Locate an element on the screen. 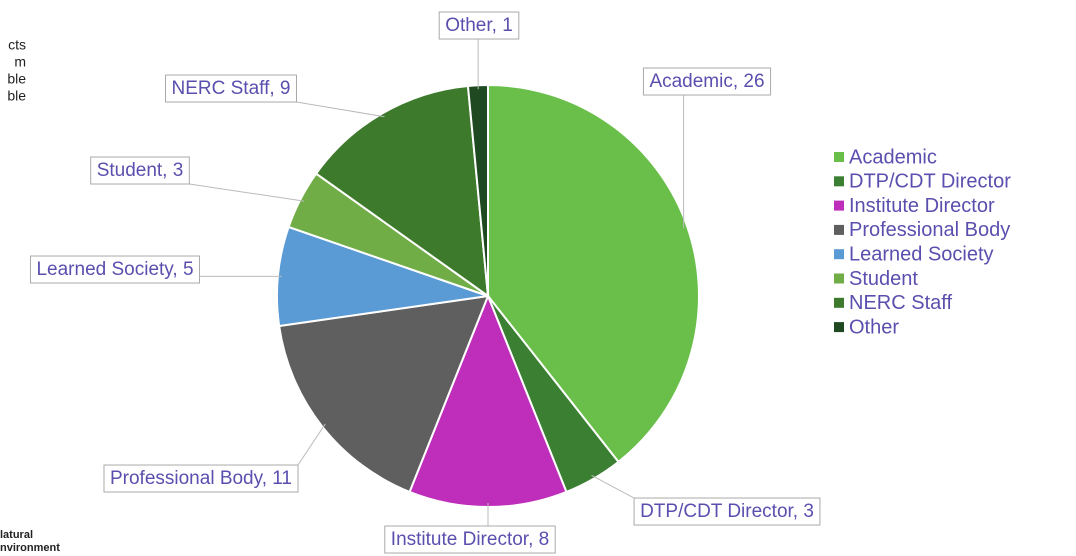  legend-label: Academic is located at coordinates (893, 157).